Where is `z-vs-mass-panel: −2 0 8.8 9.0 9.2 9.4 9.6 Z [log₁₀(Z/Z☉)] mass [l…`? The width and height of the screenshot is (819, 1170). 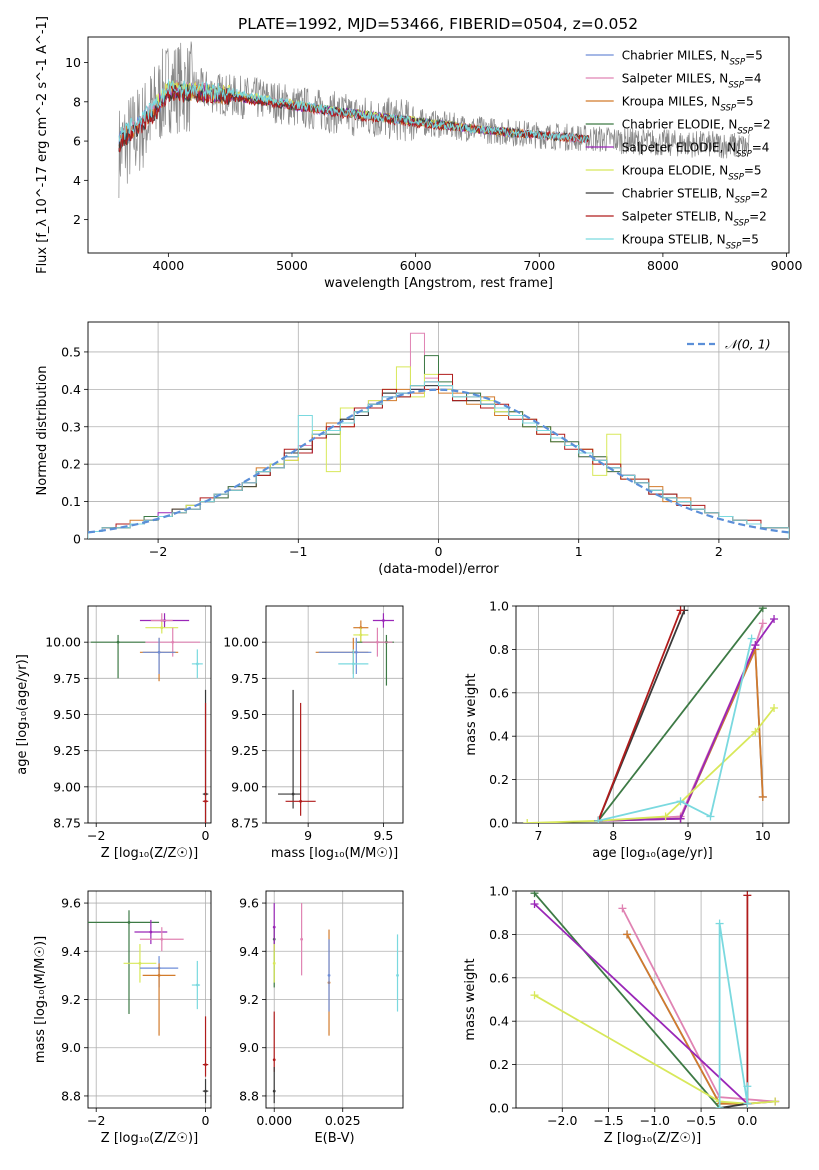 z-vs-mass-panel: −2 0 8.8 9.0 9.2 9.4 9.6 Z [log₁₀(Z/Z☉)] mass [l… is located at coordinates (122, 1018).